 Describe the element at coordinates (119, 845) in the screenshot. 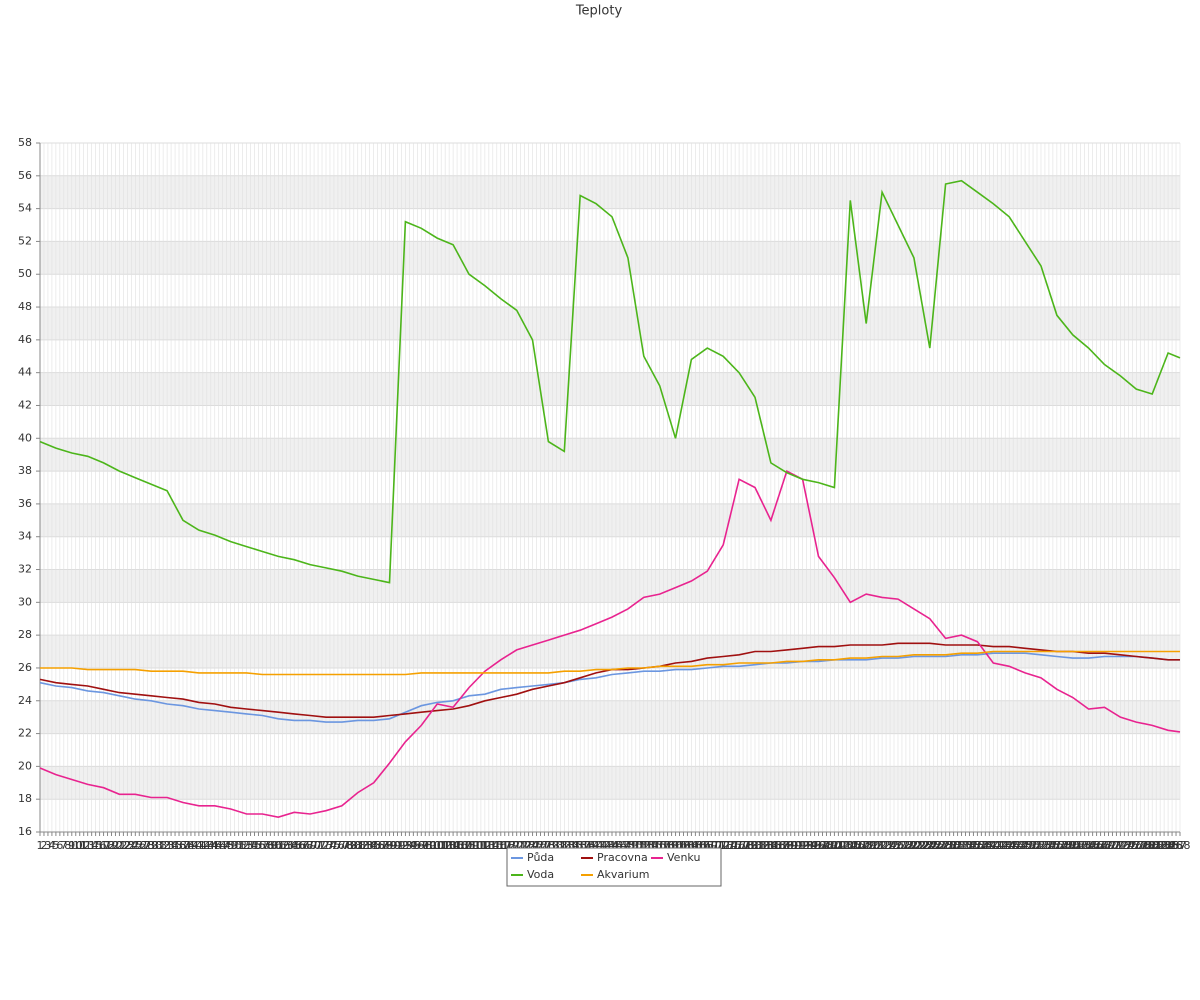

I see `x-tick-label: 21` at that location.